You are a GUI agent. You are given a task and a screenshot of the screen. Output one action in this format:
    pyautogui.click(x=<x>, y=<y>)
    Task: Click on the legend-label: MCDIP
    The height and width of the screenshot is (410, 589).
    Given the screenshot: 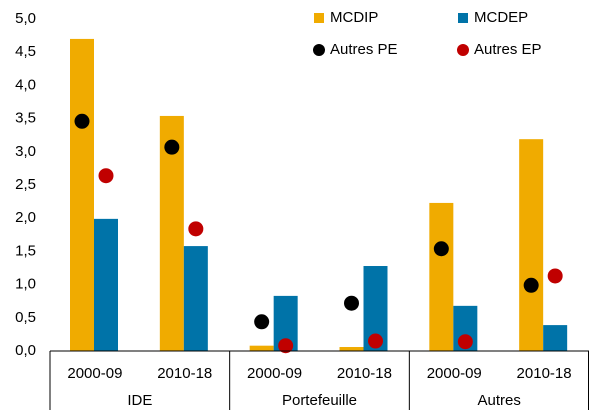 What is the action you would take?
    pyautogui.click(x=354, y=17)
    